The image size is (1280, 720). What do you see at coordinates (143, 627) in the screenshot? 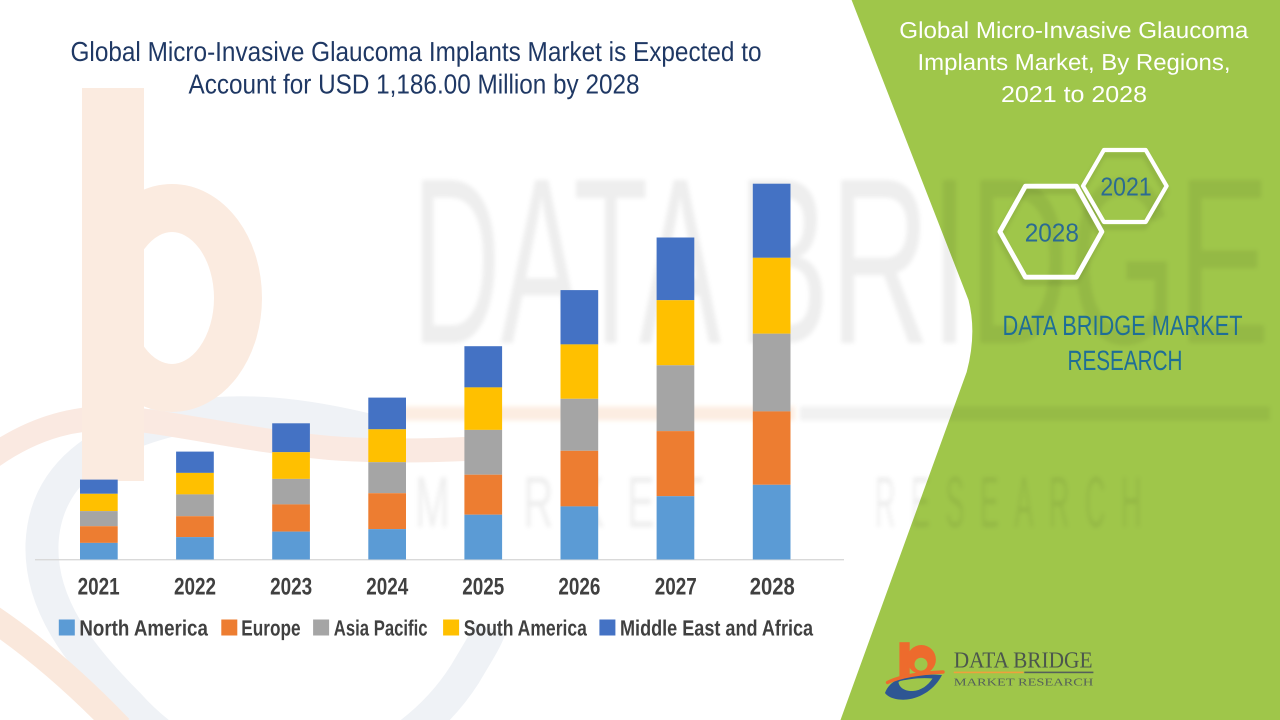
I see `svg-text: North America` at bounding box center [143, 627].